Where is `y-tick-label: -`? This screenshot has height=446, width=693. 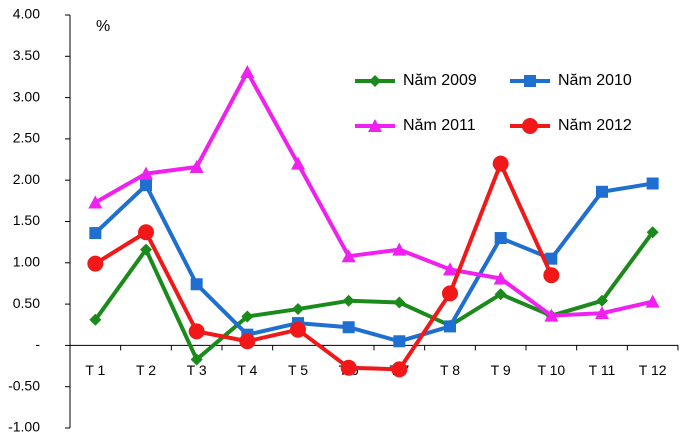 y-tick-label: - is located at coordinates (37, 344).